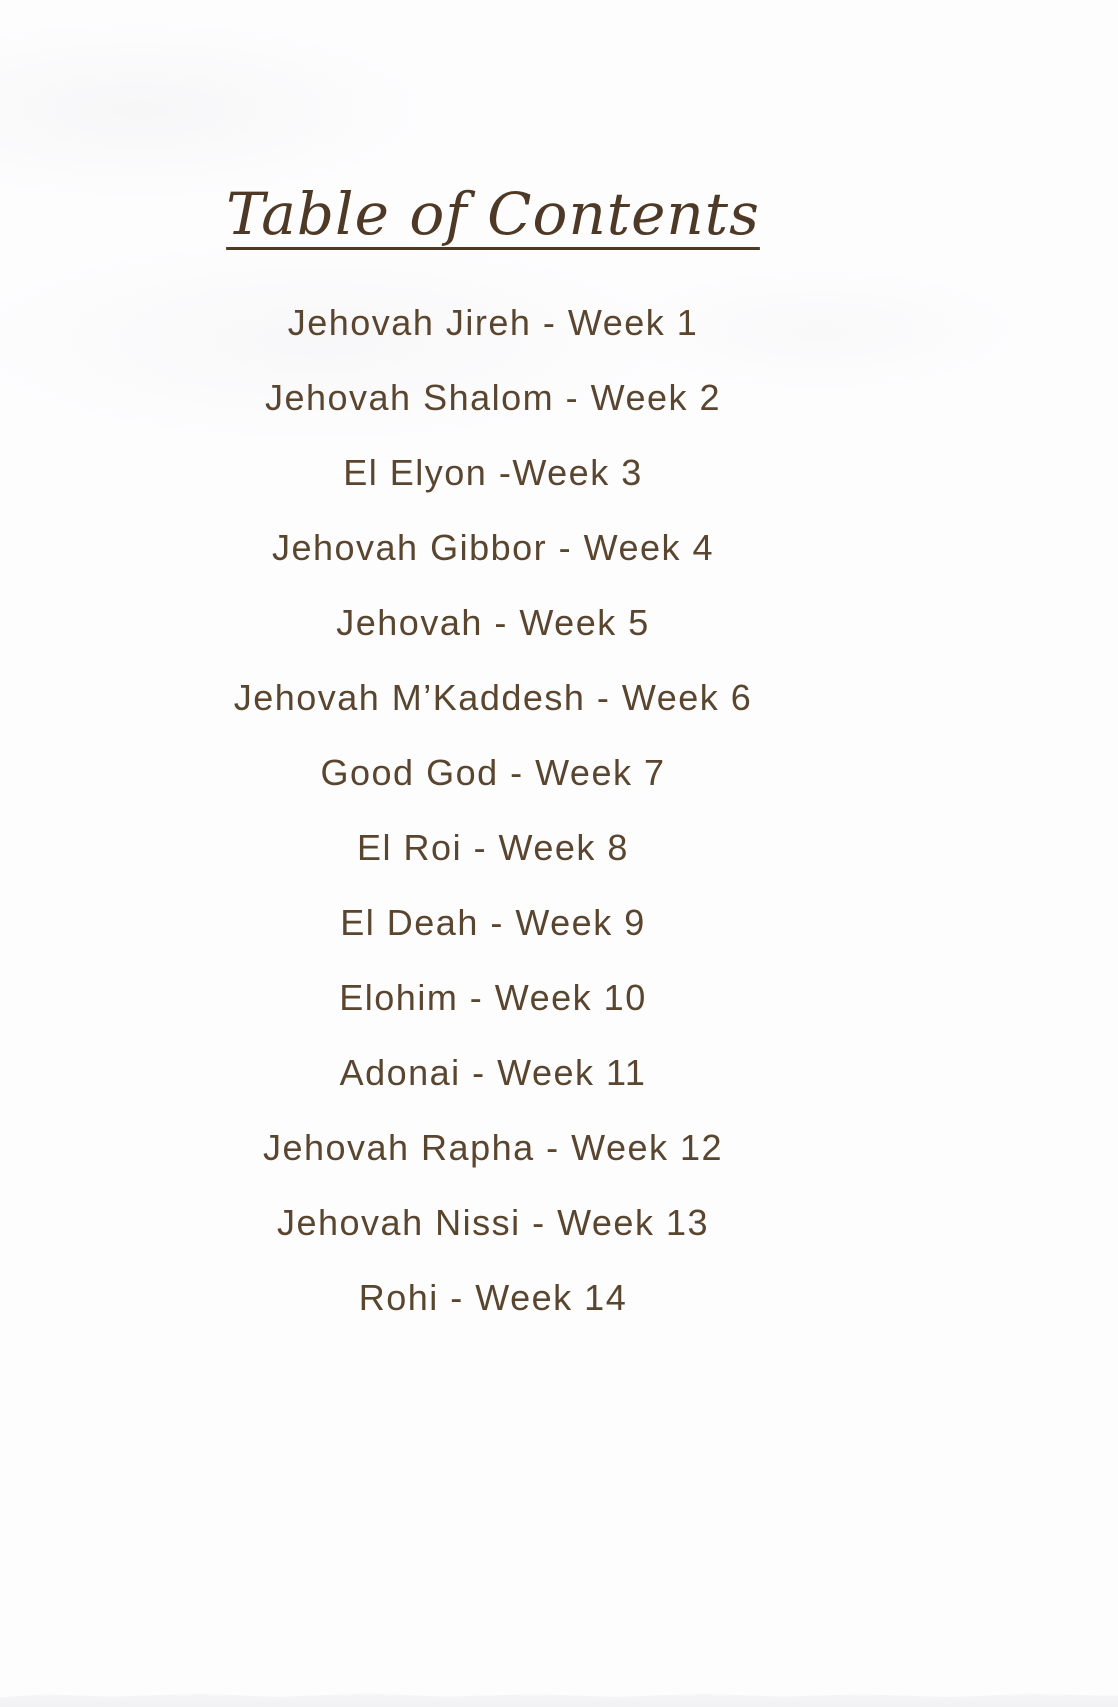 This screenshot has width=1118, height=1707. What do you see at coordinates (493, 547) in the screenshot?
I see `toc-entry: Jehovah Gibbor - Week 4` at bounding box center [493, 547].